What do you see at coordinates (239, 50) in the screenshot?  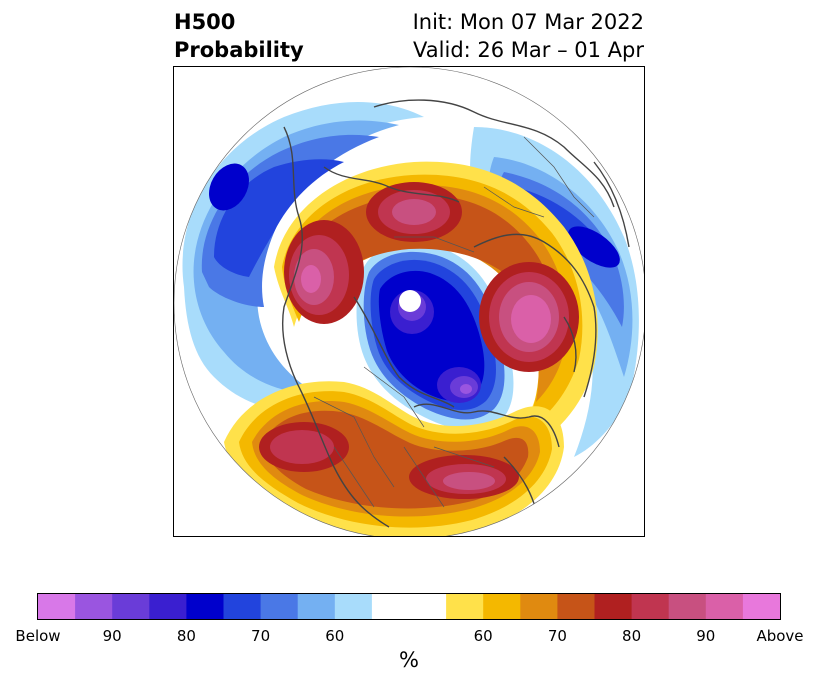 I see `title-product: Probability` at bounding box center [239, 50].